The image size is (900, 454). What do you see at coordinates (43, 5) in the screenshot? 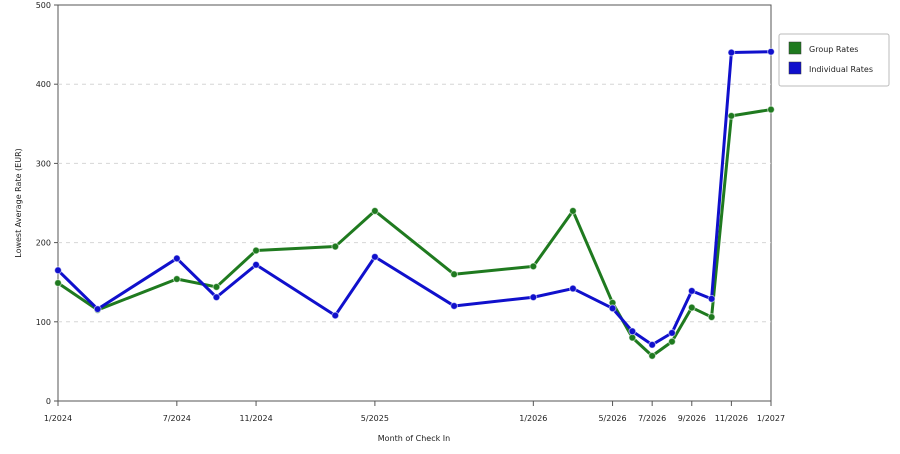
I see `y-tick-label: 500` at bounding box center [43, 5].